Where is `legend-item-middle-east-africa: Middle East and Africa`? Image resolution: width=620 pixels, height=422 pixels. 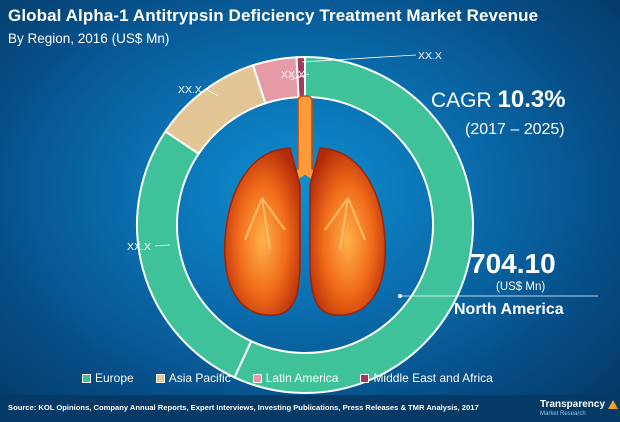 legend-item-middle-east-africa: Middle East and Africa is located at coordinates (426, 378).